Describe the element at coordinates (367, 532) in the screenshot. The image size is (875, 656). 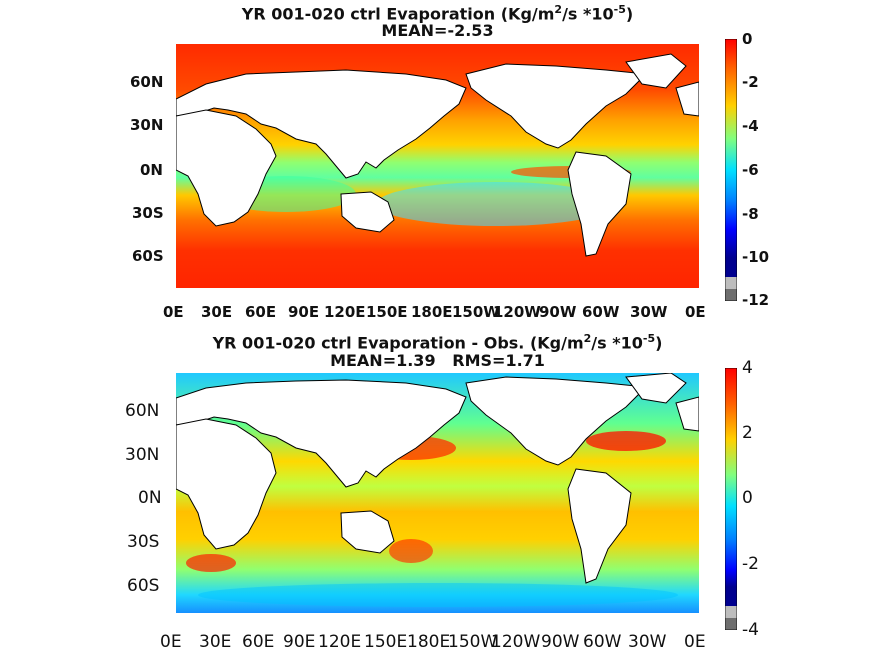
I see `bottom-australia` at that location.